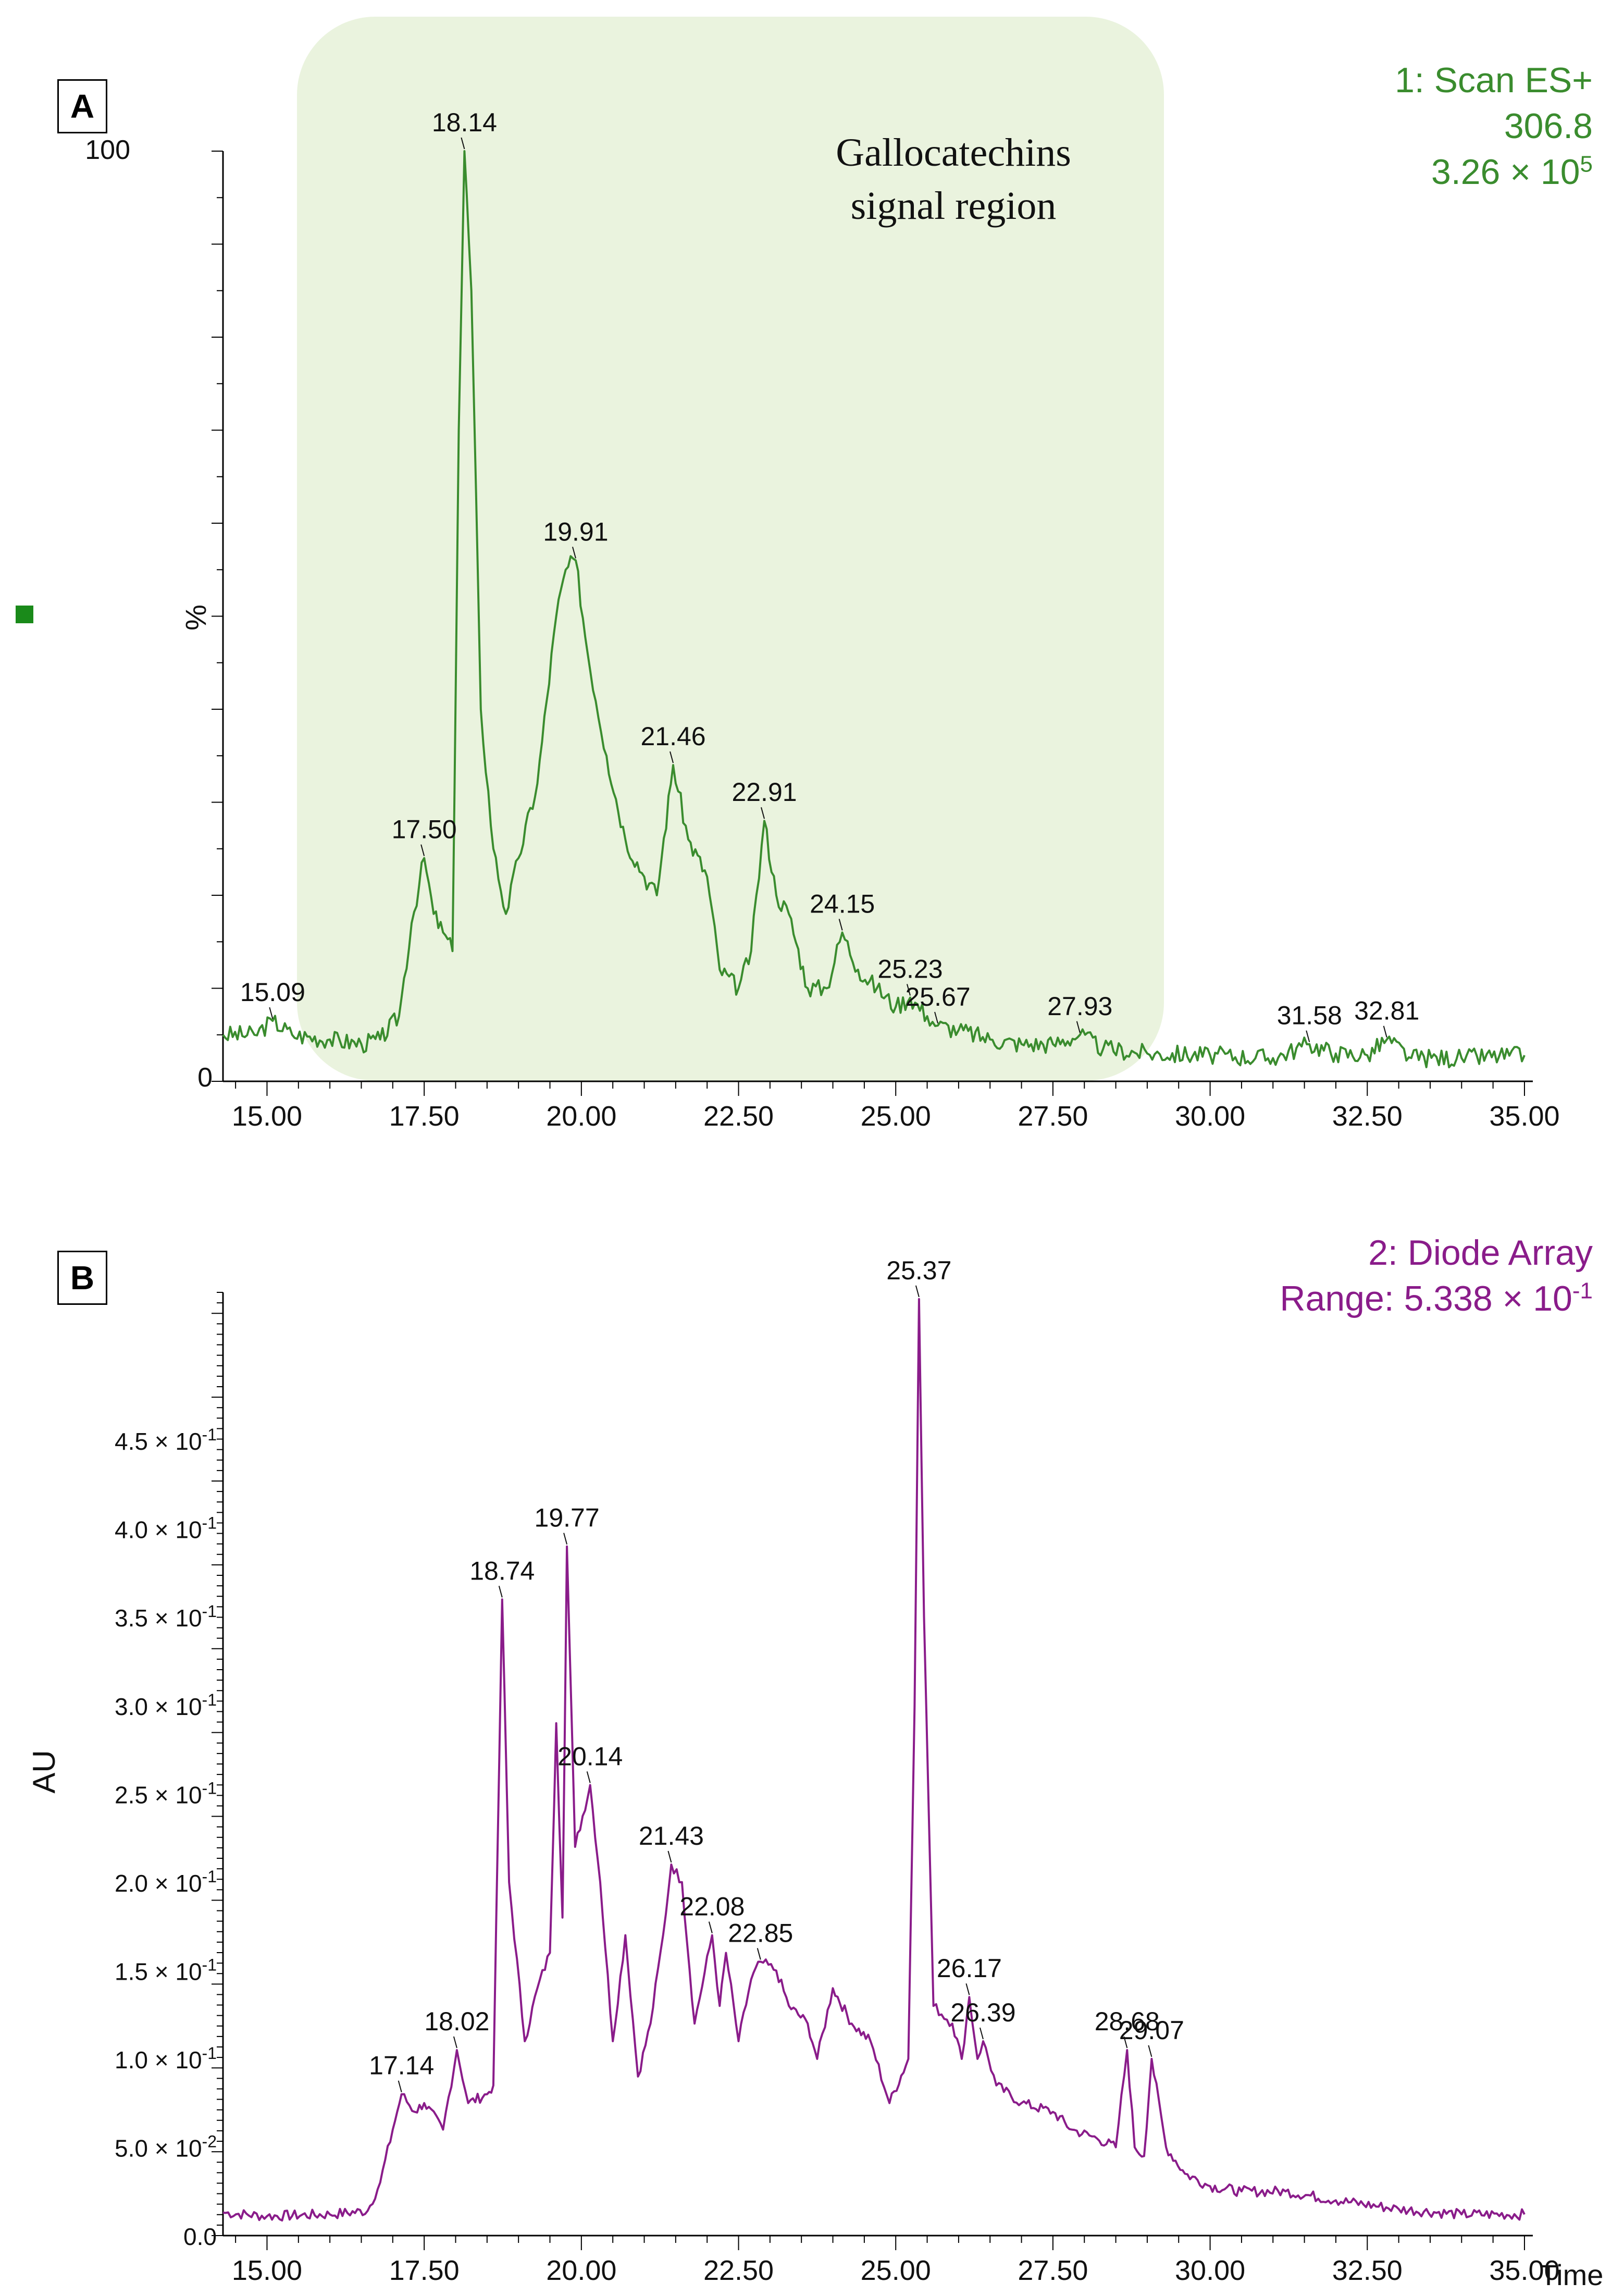  What do you see at coordinates (672, 1835) in the screenshot?
I see `peak-label: 21.43` at bounding box center [672, 1835].